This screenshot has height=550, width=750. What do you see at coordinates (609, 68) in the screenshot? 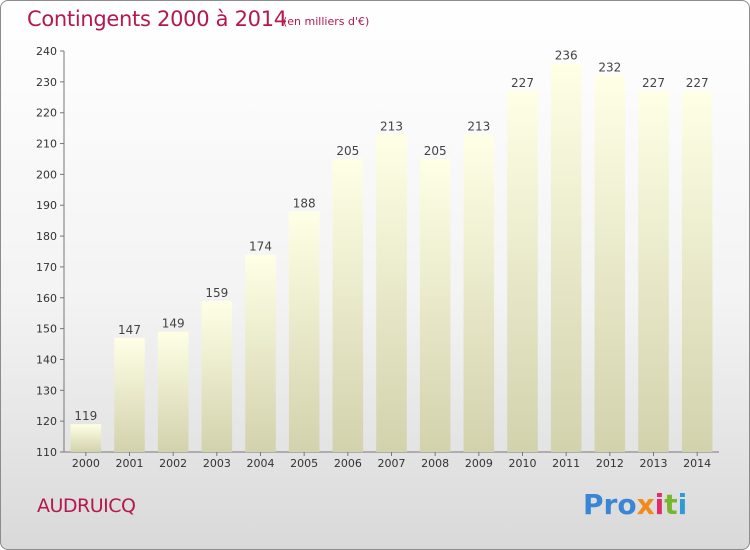
I see `bar-value-label: 232` at bounding box center [609, 68].